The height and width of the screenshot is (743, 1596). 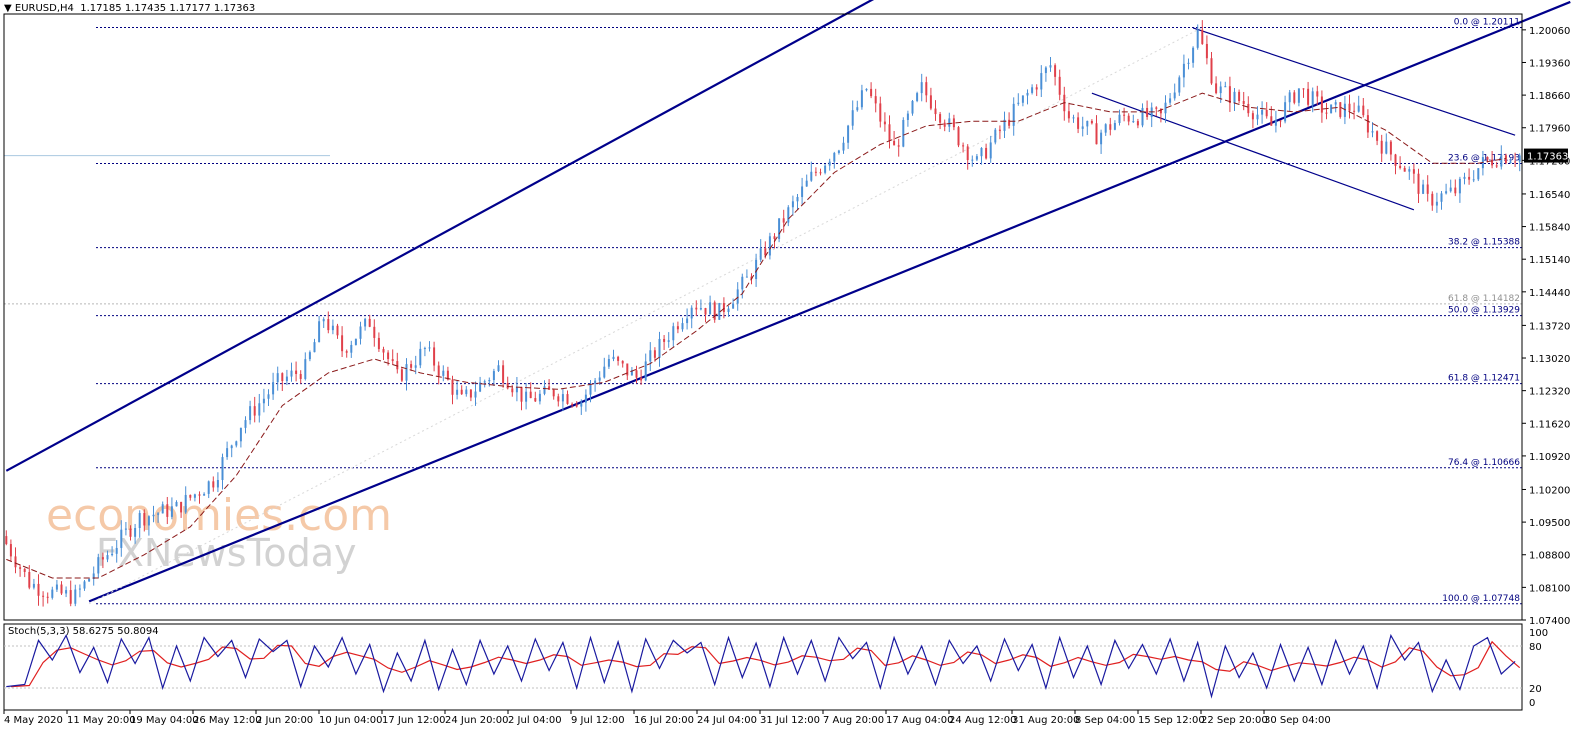 What do you see at coordinates (1484, 463) in the screenshot?
I see `fib-level-label: 76.4 @ 1.10666` at bounding box center [1484, 463].